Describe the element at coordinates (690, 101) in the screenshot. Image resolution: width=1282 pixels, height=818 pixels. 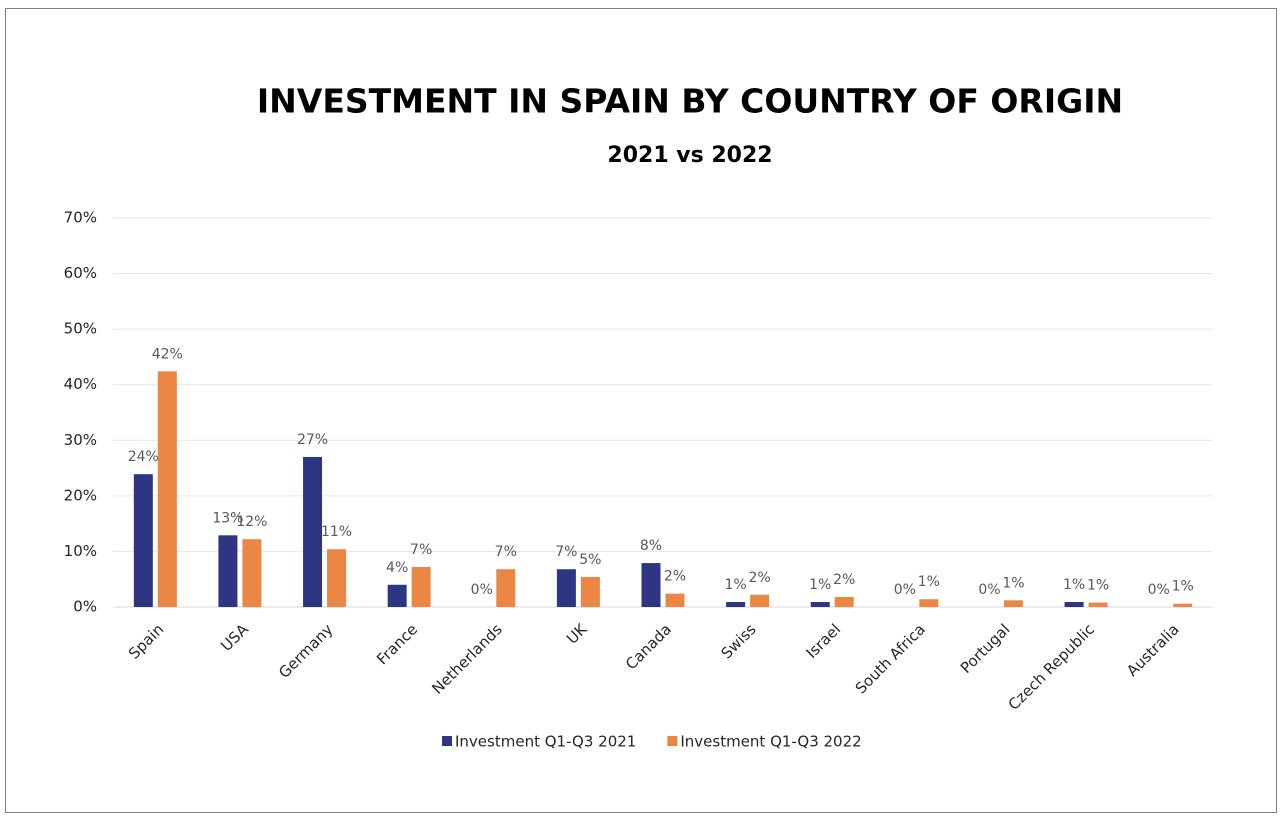
I see `chart-title: INVESTMENT IN SPAIN BY COUNTRY OF ORIGIN` at that location.